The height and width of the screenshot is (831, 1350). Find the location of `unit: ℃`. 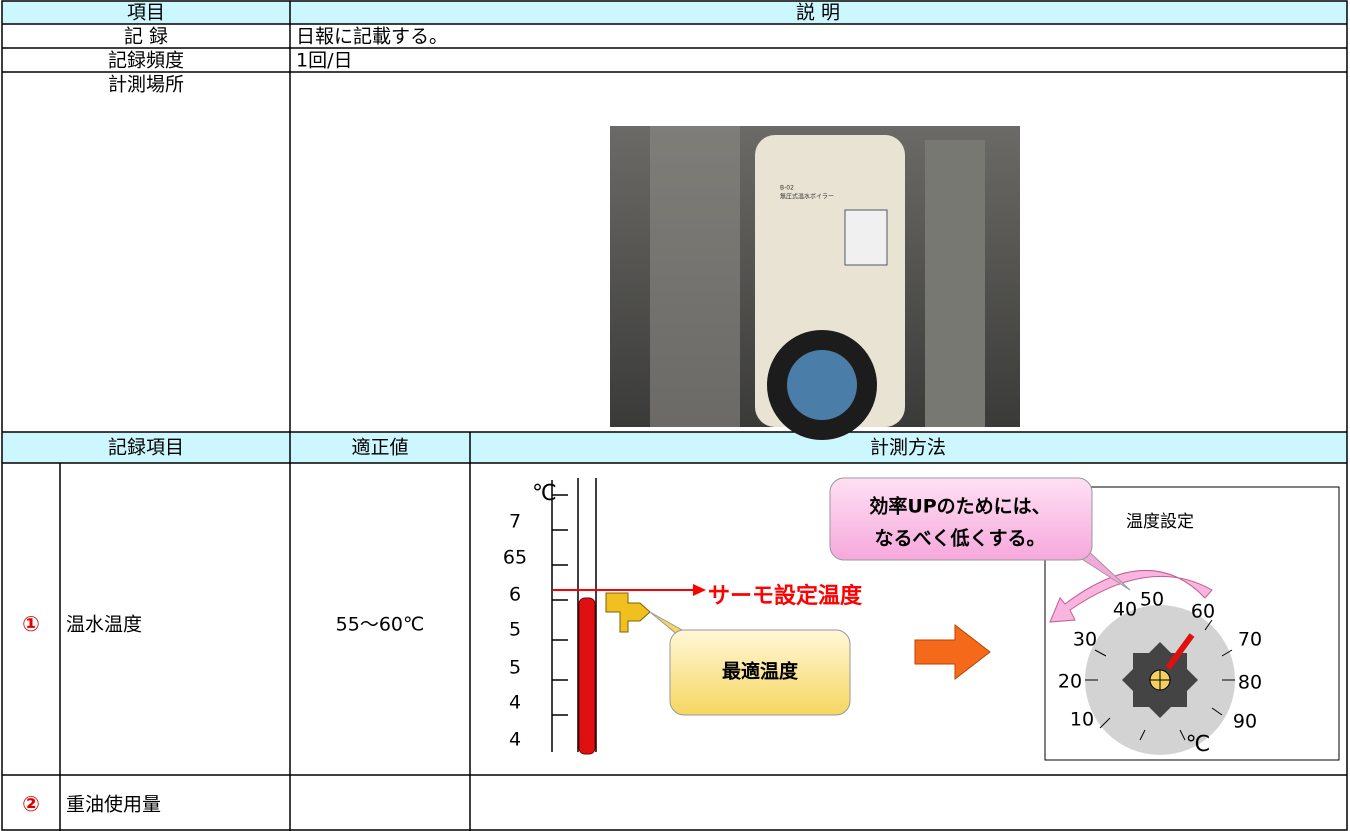

unit: ℃ is located at coordinates (544, 493).